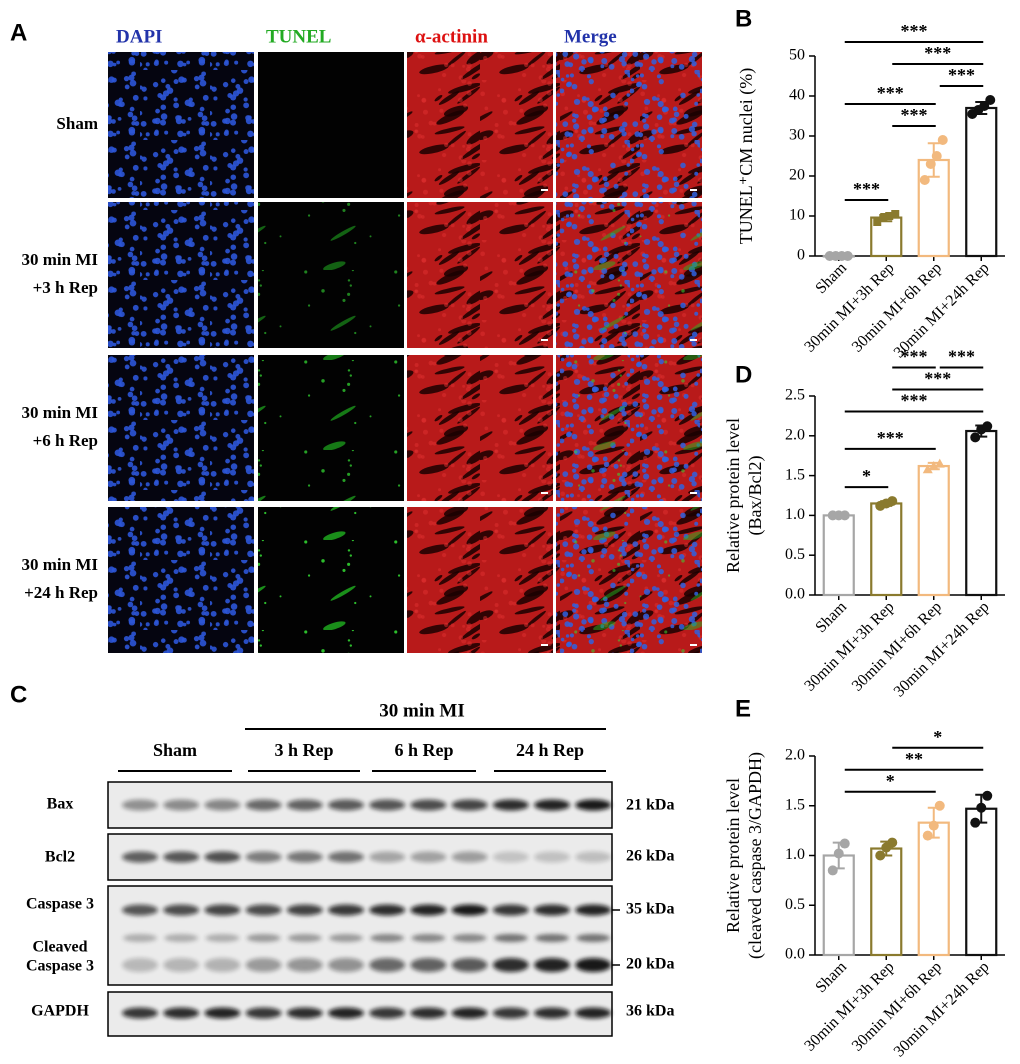 The height and width of the screenshot is (1064, 1020). What do you see at coordinates (423, 750) in the screenshot?
I see `group-label: 6 h Rep` at bounding box center [423, 750].